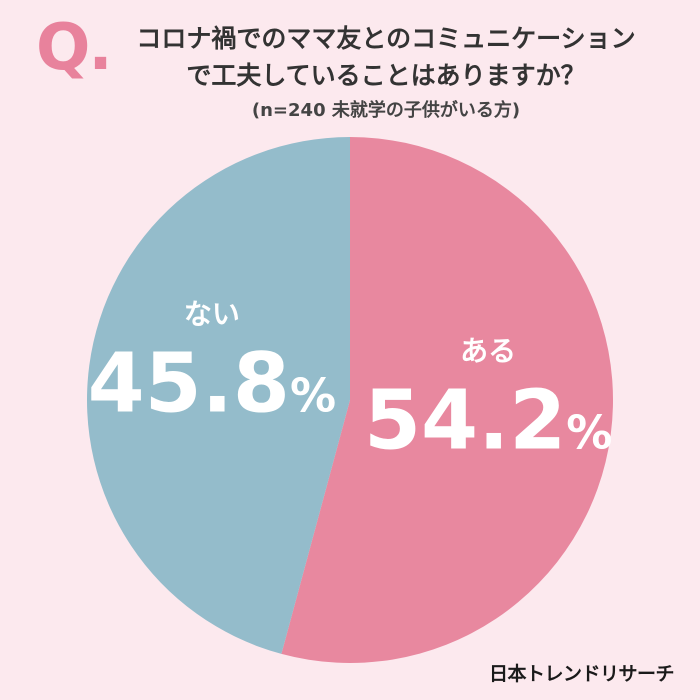 Image resolution: width=700 pixels, height=700 pixels. Describe the element at coordinates (488, 350) in the screenshot. I see `slice-category-label-yes: ある` at that location.